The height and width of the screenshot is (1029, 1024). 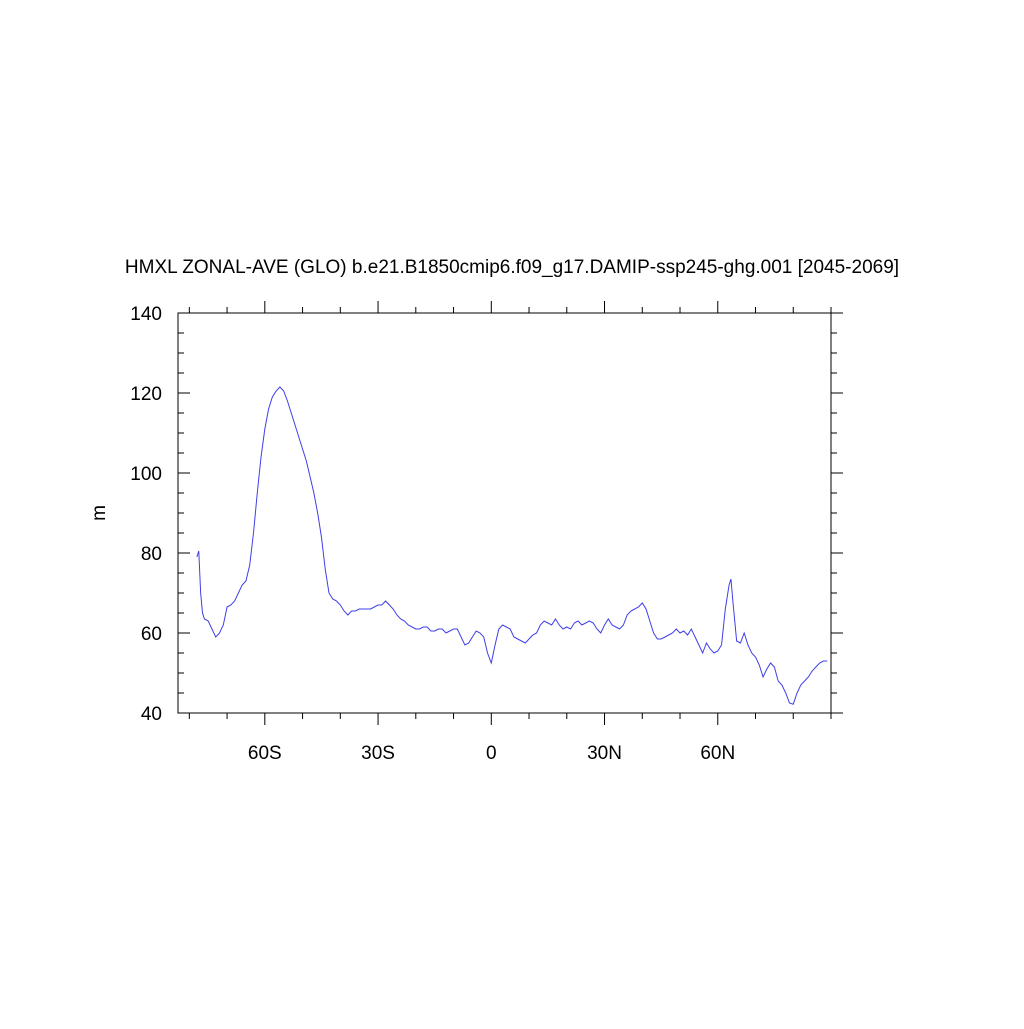 What do you see at coordinates (265, 753) in the screenshot?
I see `x-tick-label: 60S` at bounding box center [265, 753].